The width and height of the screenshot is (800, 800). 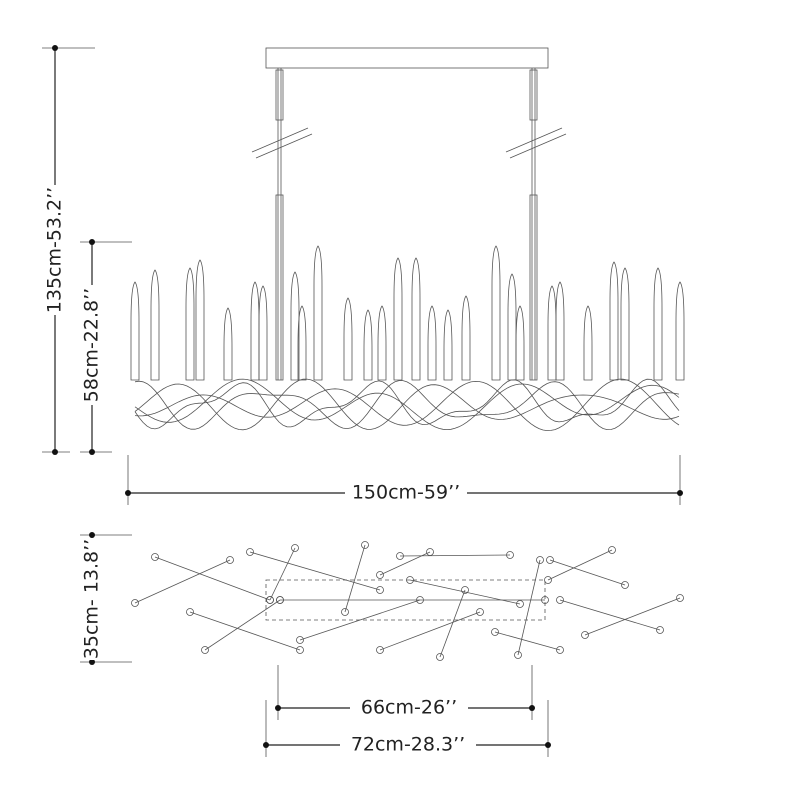 I want to click on wavy-arms, so click(x=407, y=405).